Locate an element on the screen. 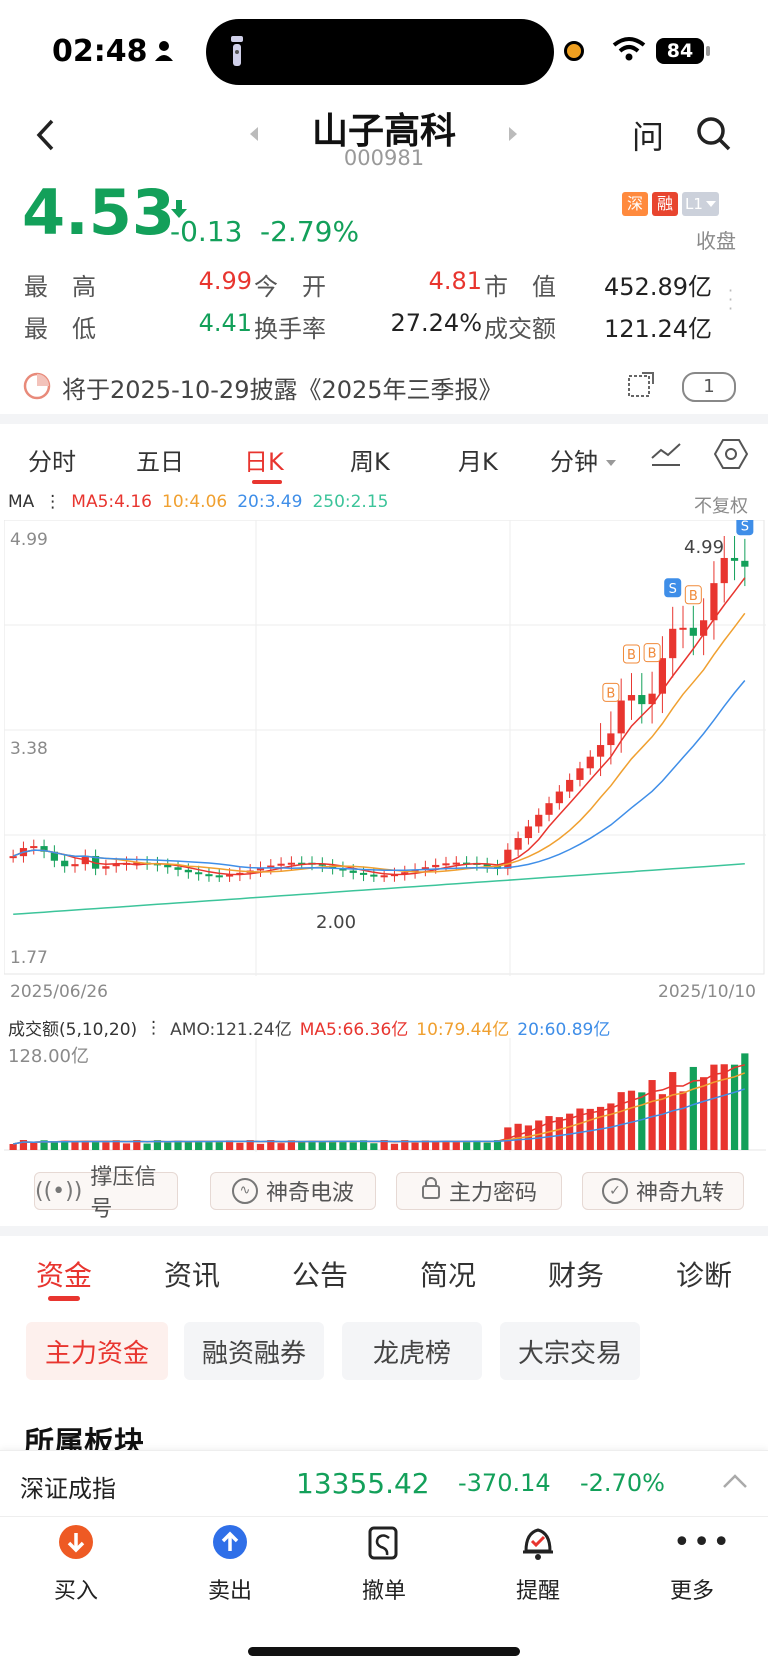 The image size is (768, 1666). sell-icon is located at coordinates (230, 1542).